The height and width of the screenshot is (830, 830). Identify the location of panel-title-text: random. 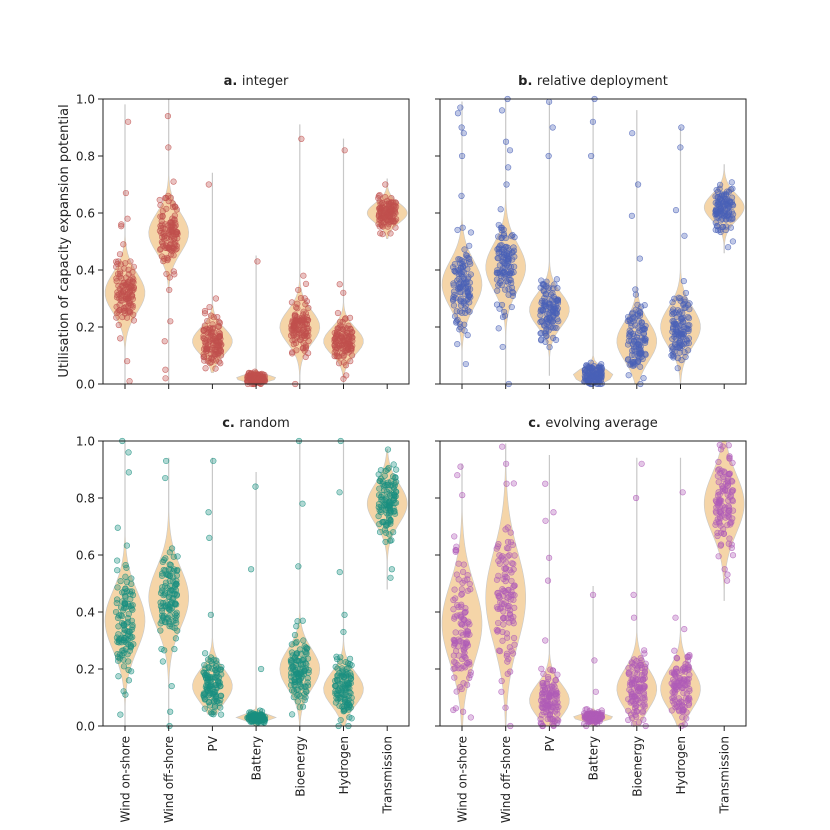
(264, 423).